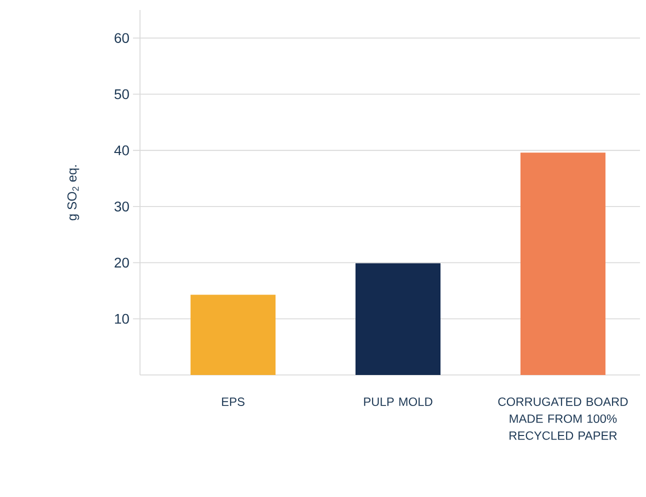  I want to click on y-tick-label: 40, so click(121, 150).